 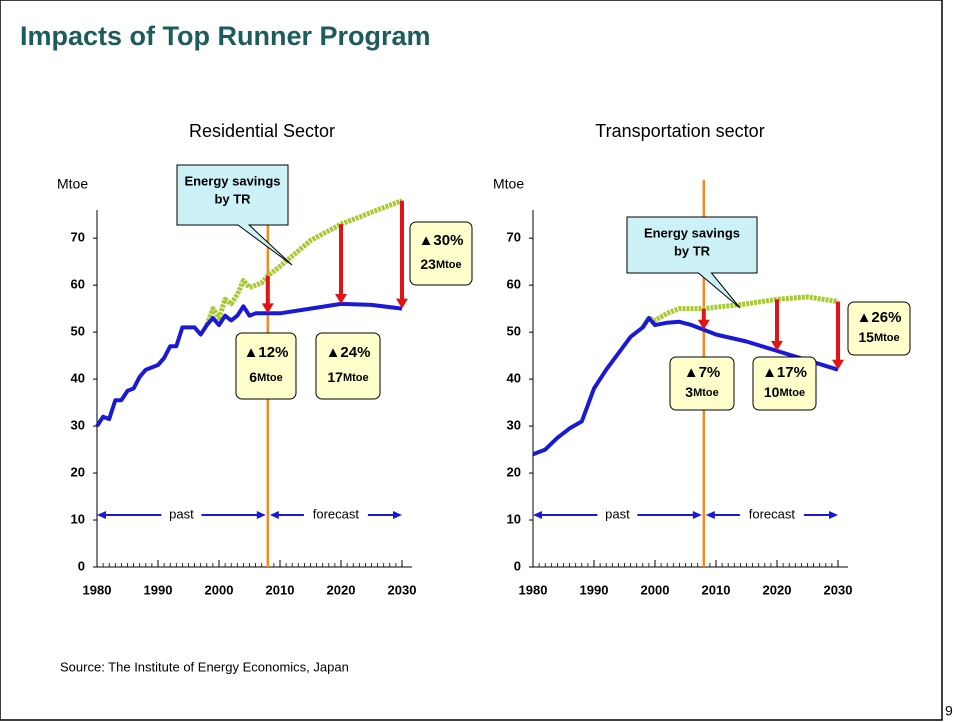 What do you see at coordinates (225, 36) in the screenshot?
I see `slide-title: Impacts of Top Runner Program` at bounding box center [225, 36].